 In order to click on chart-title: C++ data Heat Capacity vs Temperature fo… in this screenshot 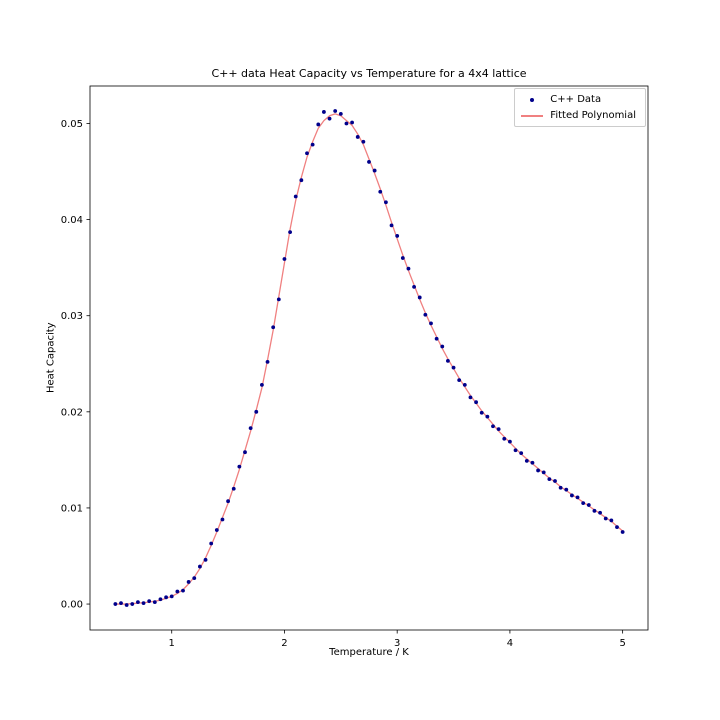, I will do `click(369, 73)`.